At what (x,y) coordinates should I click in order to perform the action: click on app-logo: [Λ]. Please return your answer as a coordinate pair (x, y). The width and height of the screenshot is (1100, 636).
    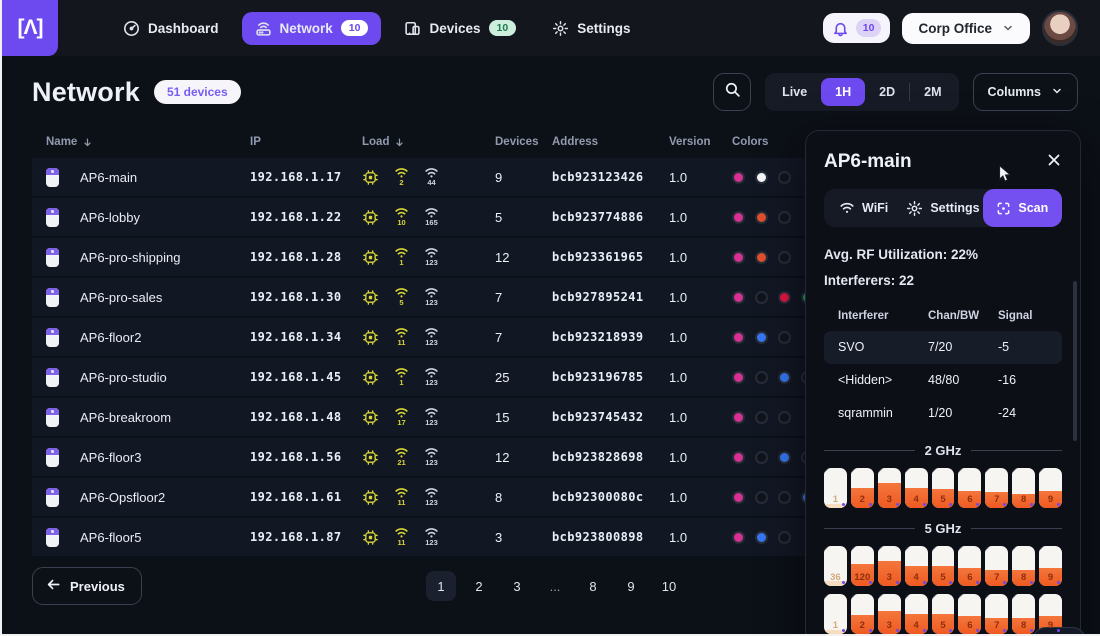
    Looking at the image, I should click on (30, 28).